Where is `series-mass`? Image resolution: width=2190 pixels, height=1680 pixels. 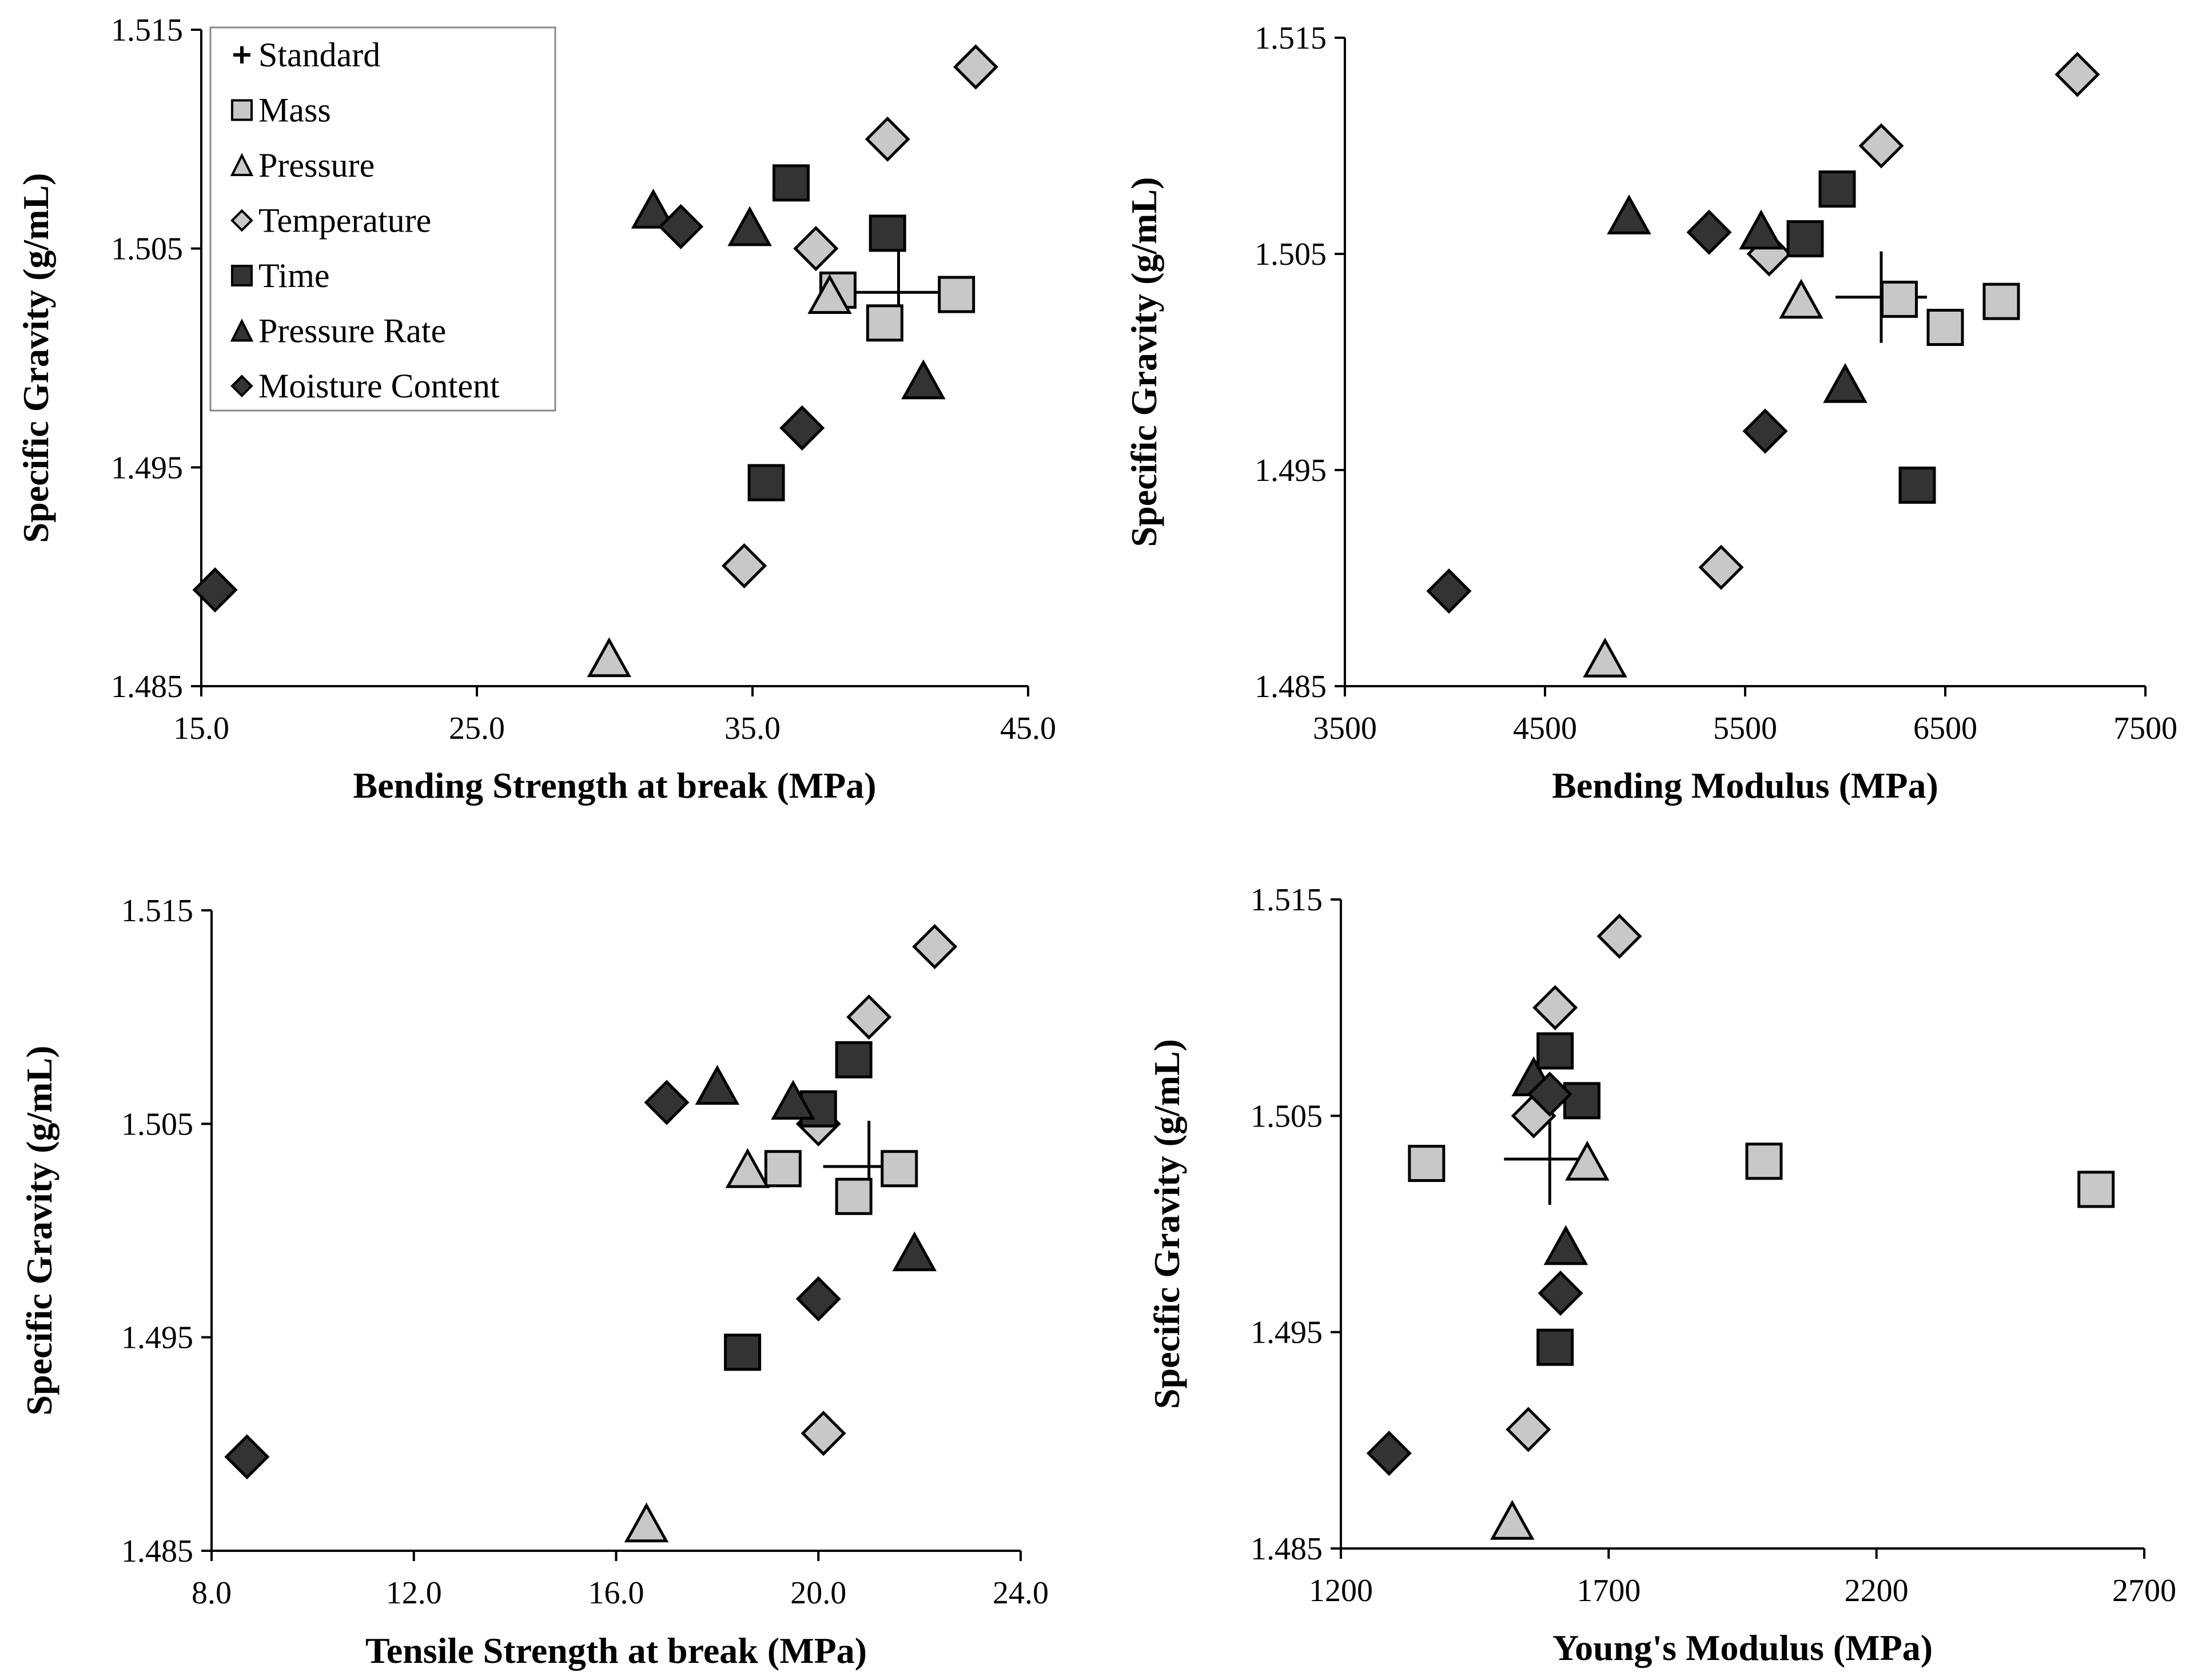
series-mass is located at coordinates (841, 1182).